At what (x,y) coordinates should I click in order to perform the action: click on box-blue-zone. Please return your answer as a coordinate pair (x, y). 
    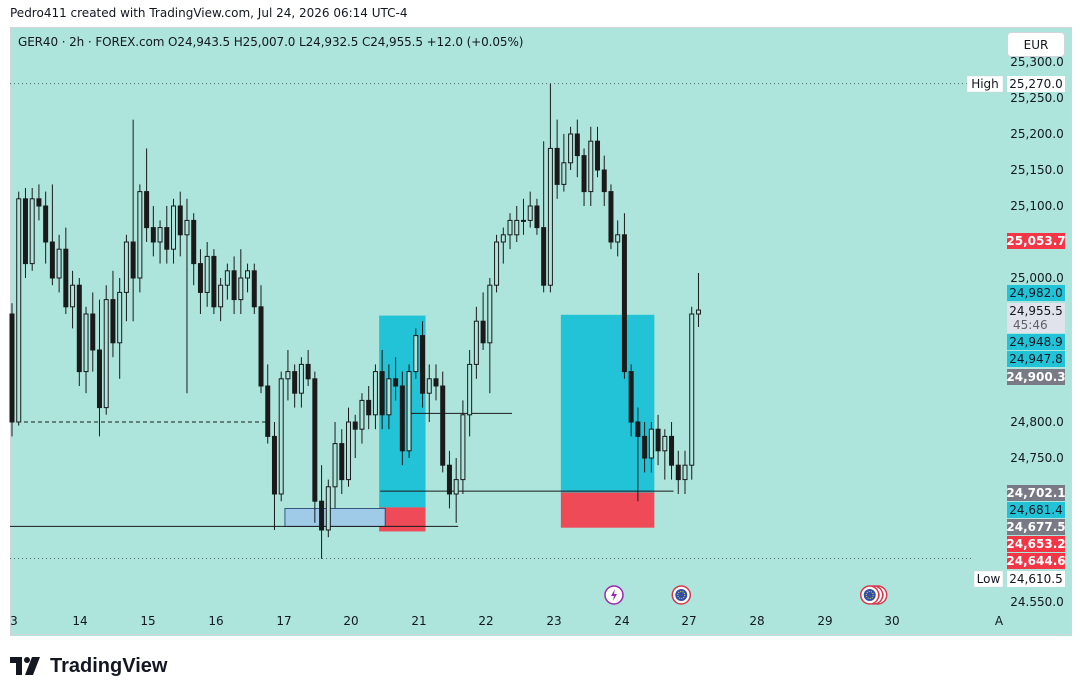
    Looking at the image, I should click on (335, 517).